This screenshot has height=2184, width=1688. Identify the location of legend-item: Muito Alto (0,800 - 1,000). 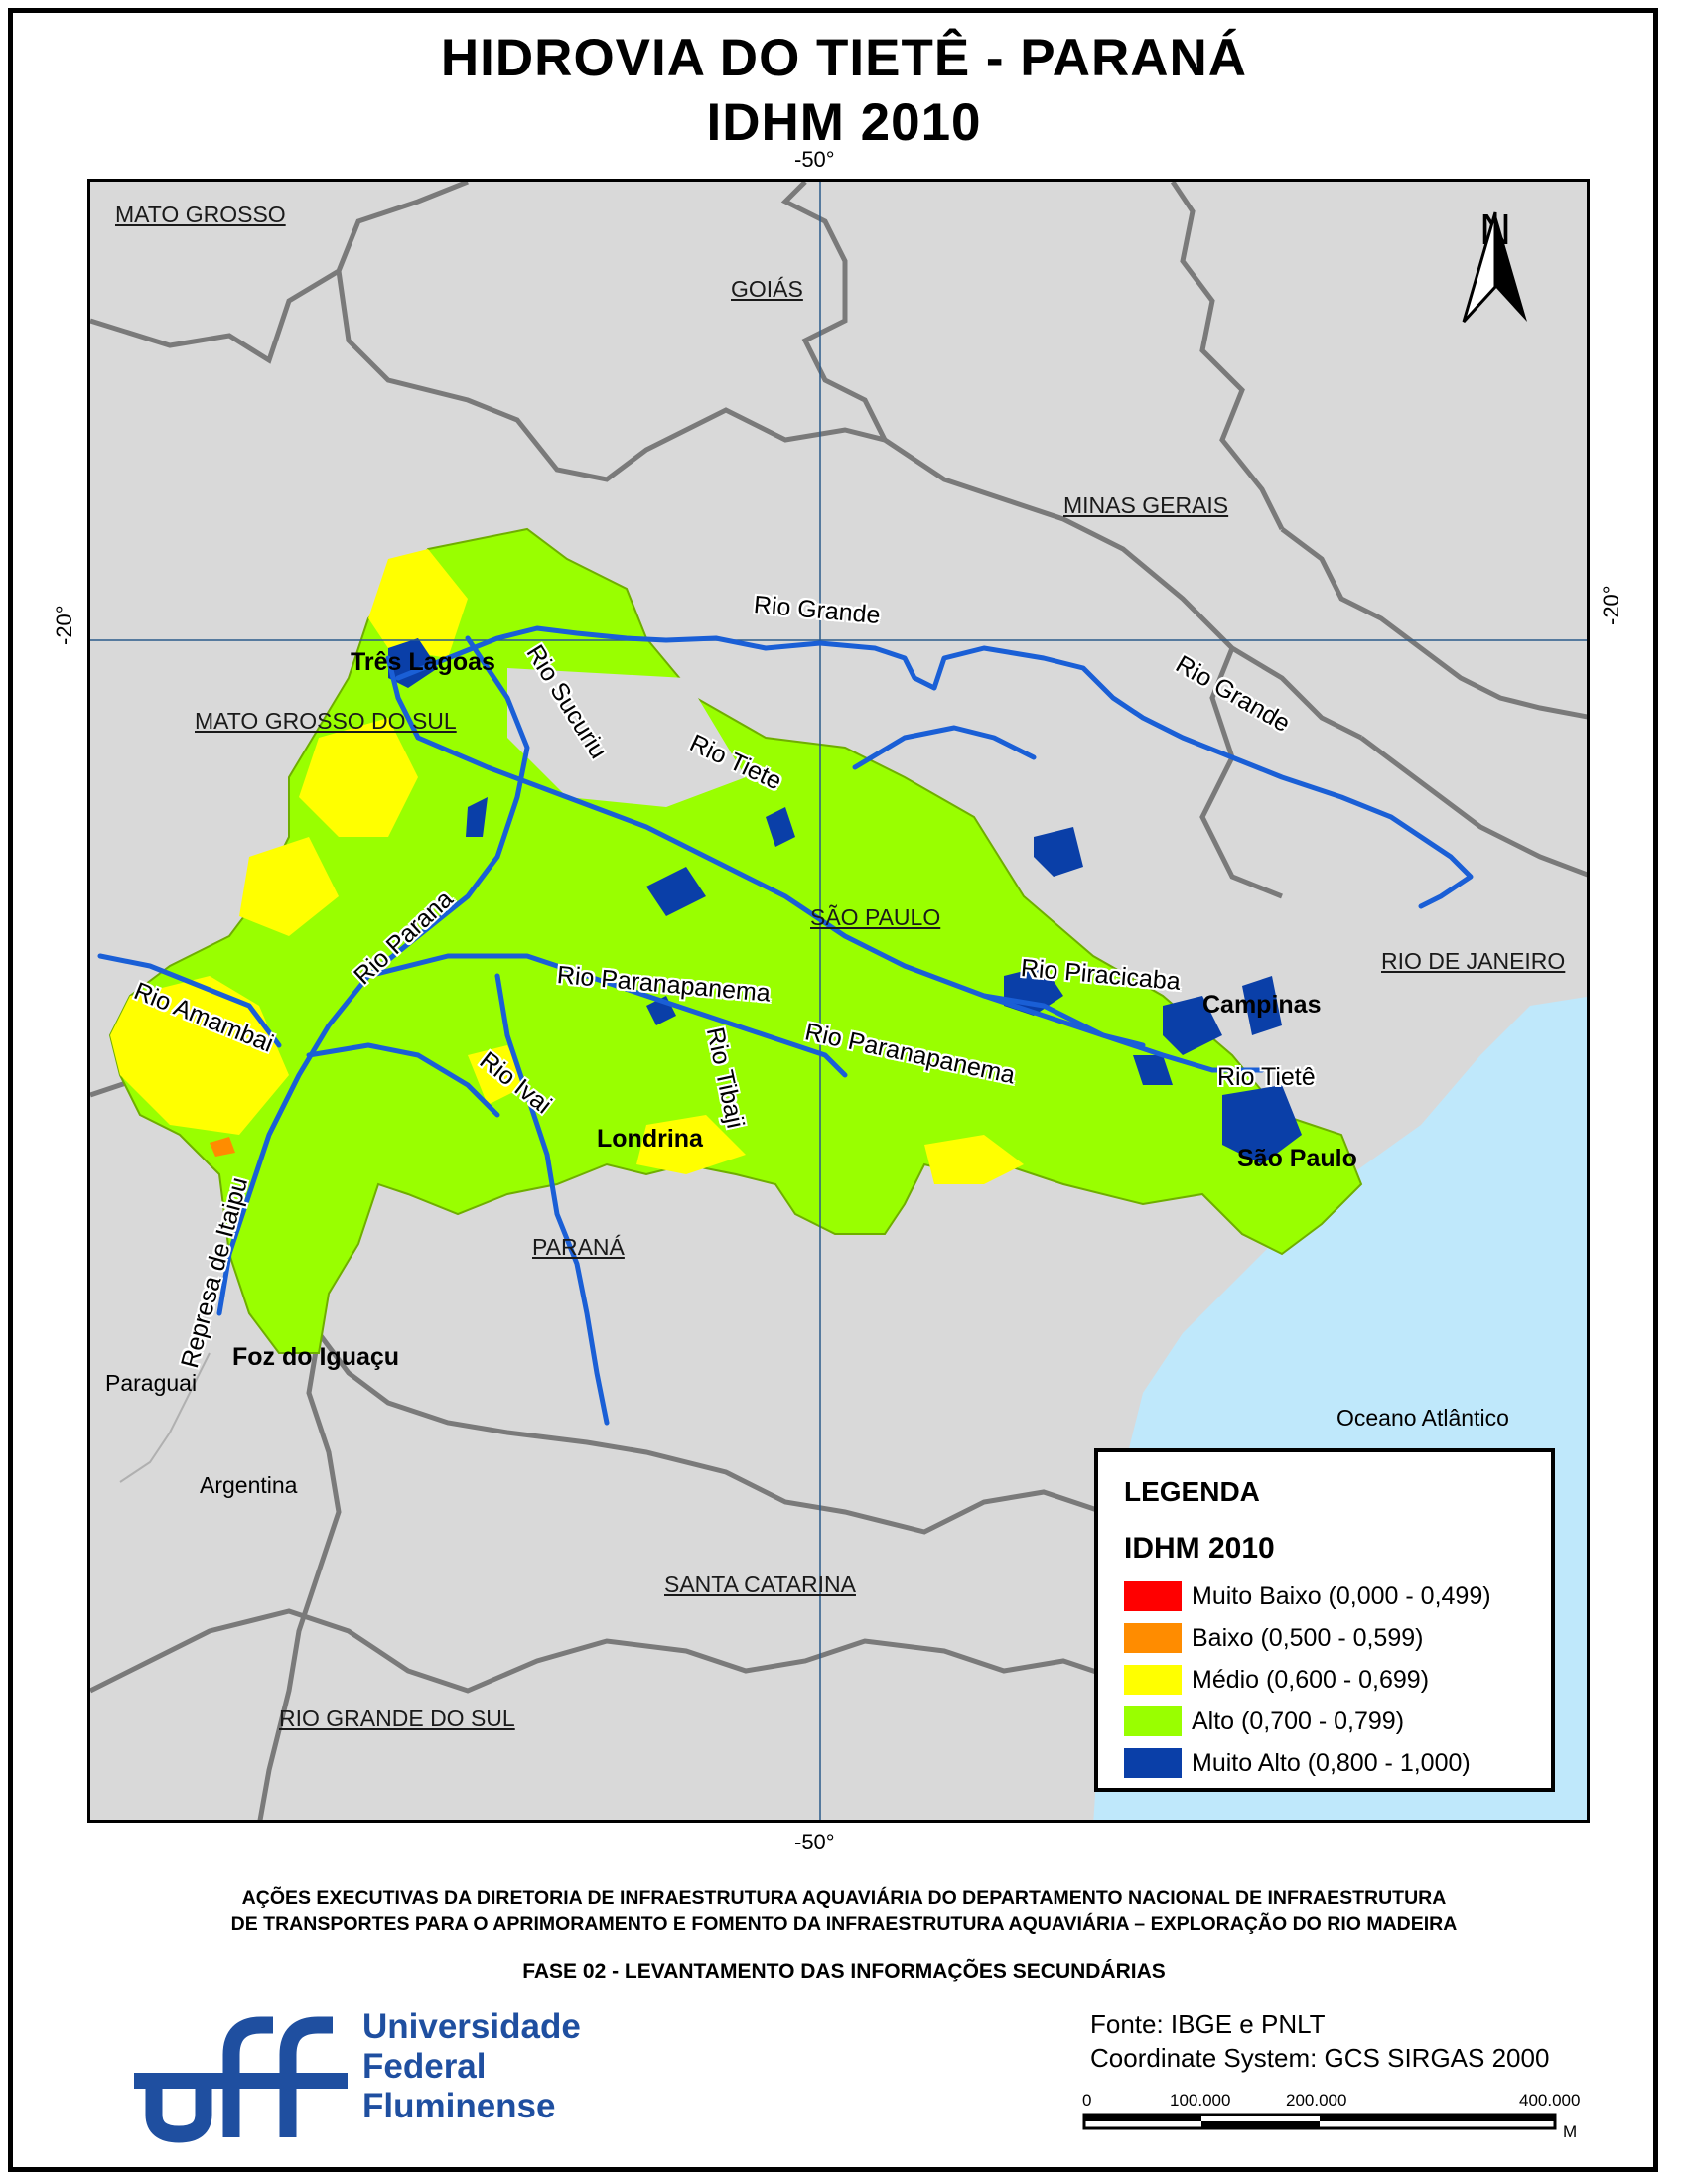
(1324, 1763).